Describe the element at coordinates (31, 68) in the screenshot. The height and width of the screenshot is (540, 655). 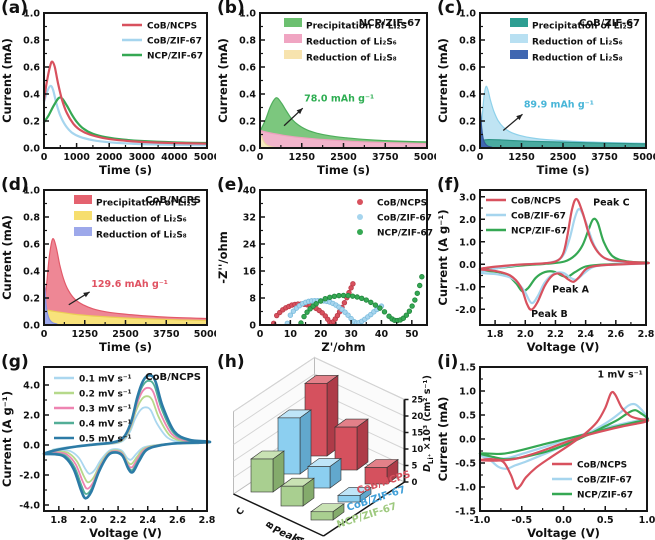
I see `svg-text: 0.6` at that location.